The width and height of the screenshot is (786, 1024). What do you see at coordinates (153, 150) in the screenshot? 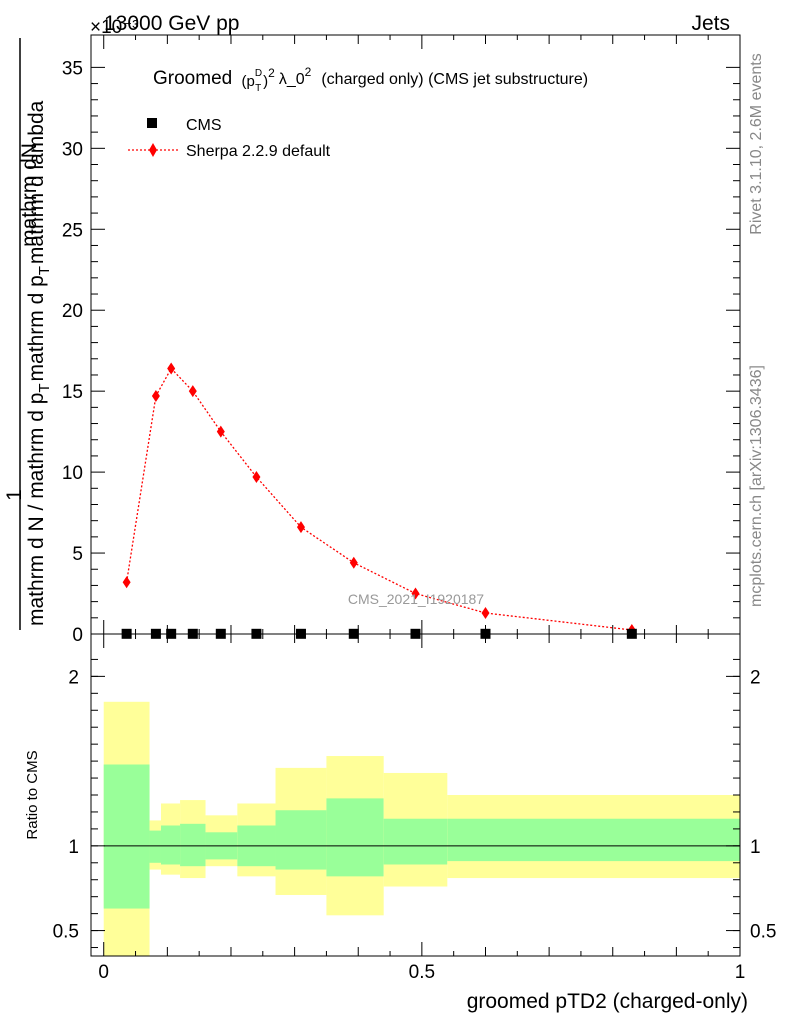
I see `legend-sherpa-marker` at bounding box center [153, 150].